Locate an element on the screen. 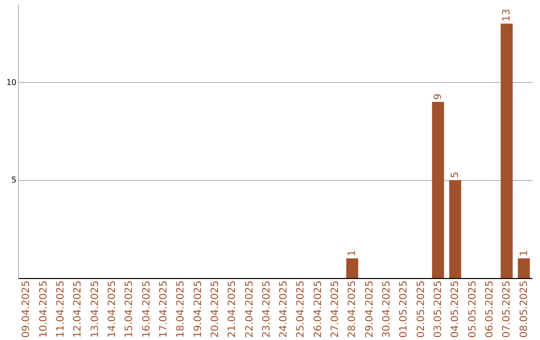  data-label: 9 is located at coordinates (438, 96).